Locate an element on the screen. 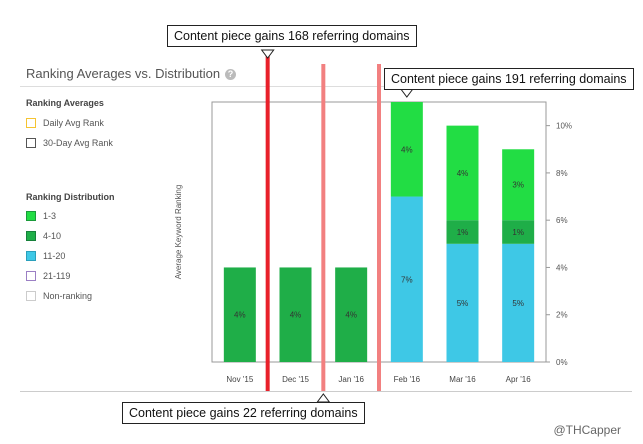 This screenshot has height=444, width=643. callout-pointer-bottom is located at coordinates (323, 398).